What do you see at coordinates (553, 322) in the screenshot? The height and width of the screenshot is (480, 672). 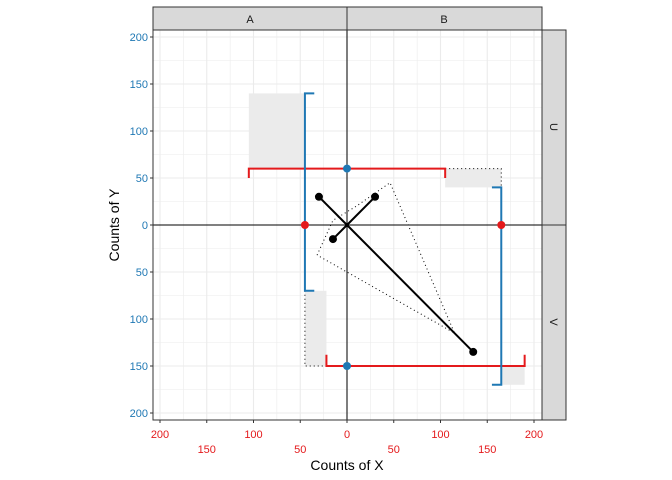 I see `strip-label-V: V` at bounding box center [553, 322].